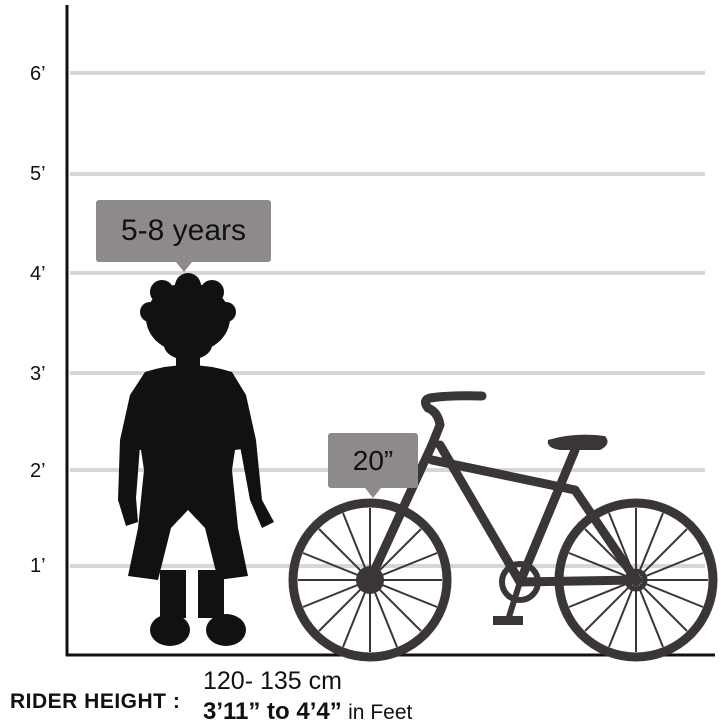  Describe the element at coordinates (38, 374) in the screenshot. I see `tick-label-3ft: 3’` at that location.